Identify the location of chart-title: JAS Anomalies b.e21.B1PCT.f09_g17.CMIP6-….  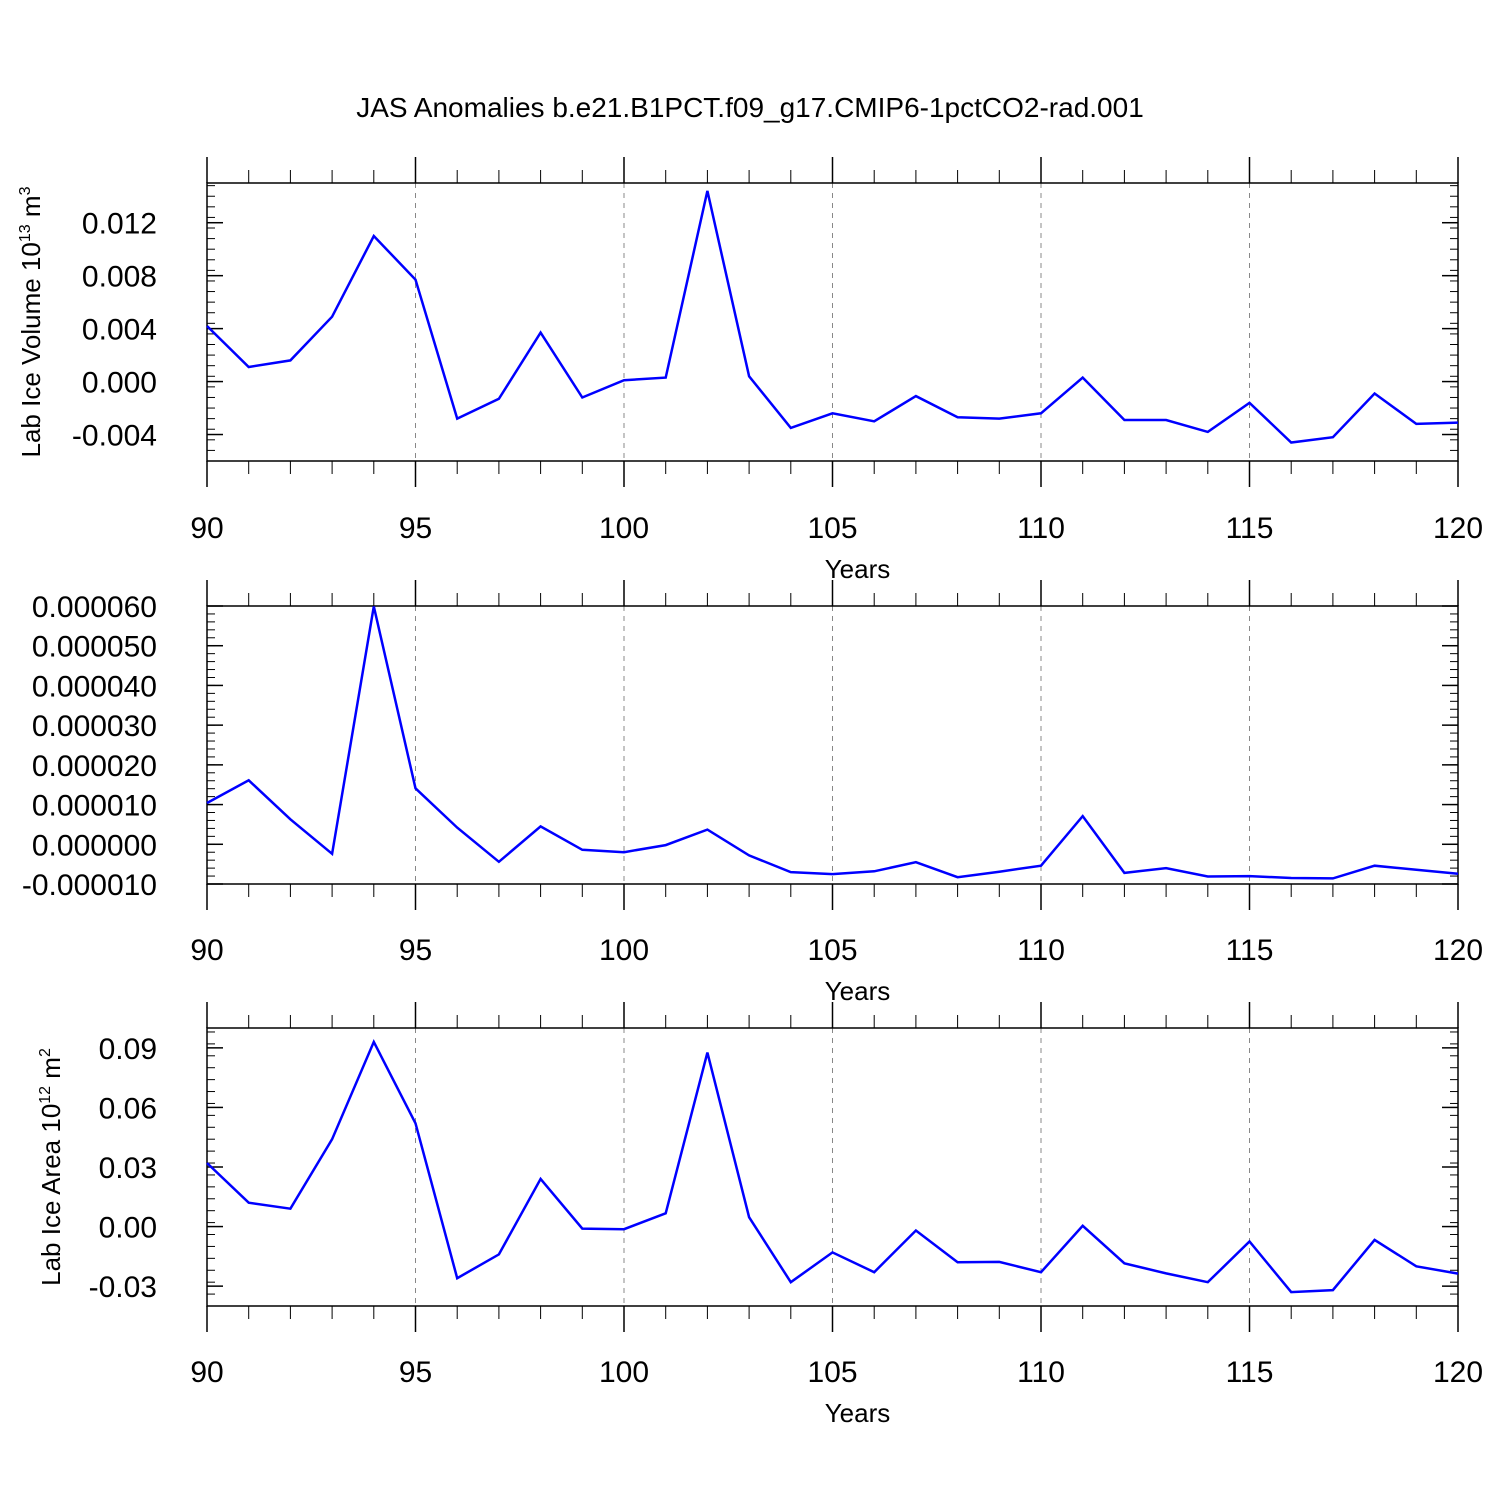
(750, 107).